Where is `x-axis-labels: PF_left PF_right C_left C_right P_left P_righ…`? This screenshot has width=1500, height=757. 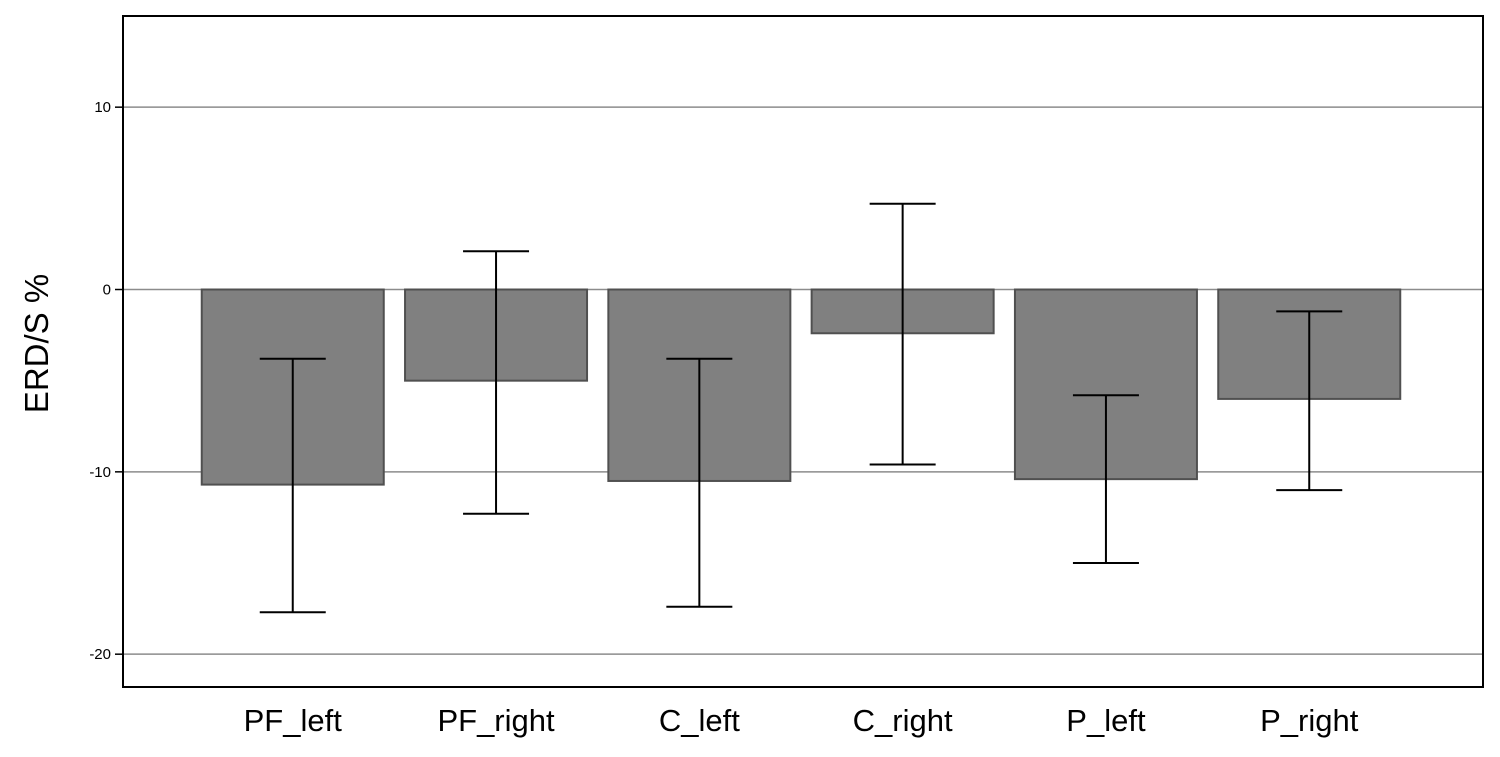 x-axis-labels: PF_left PF_right C_left C_right P_left P_righ… is located at coordinates (801, 720).